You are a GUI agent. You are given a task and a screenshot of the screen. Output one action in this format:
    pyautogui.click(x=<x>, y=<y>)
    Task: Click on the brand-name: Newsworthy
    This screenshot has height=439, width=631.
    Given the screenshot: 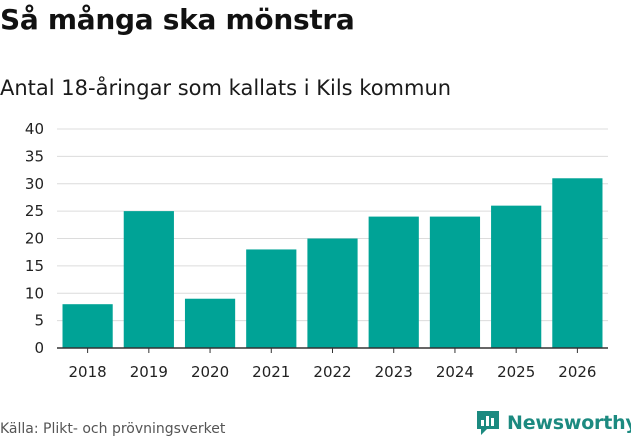 What is the action you would take?
    pyautogui.click(x=569, y=423)
    